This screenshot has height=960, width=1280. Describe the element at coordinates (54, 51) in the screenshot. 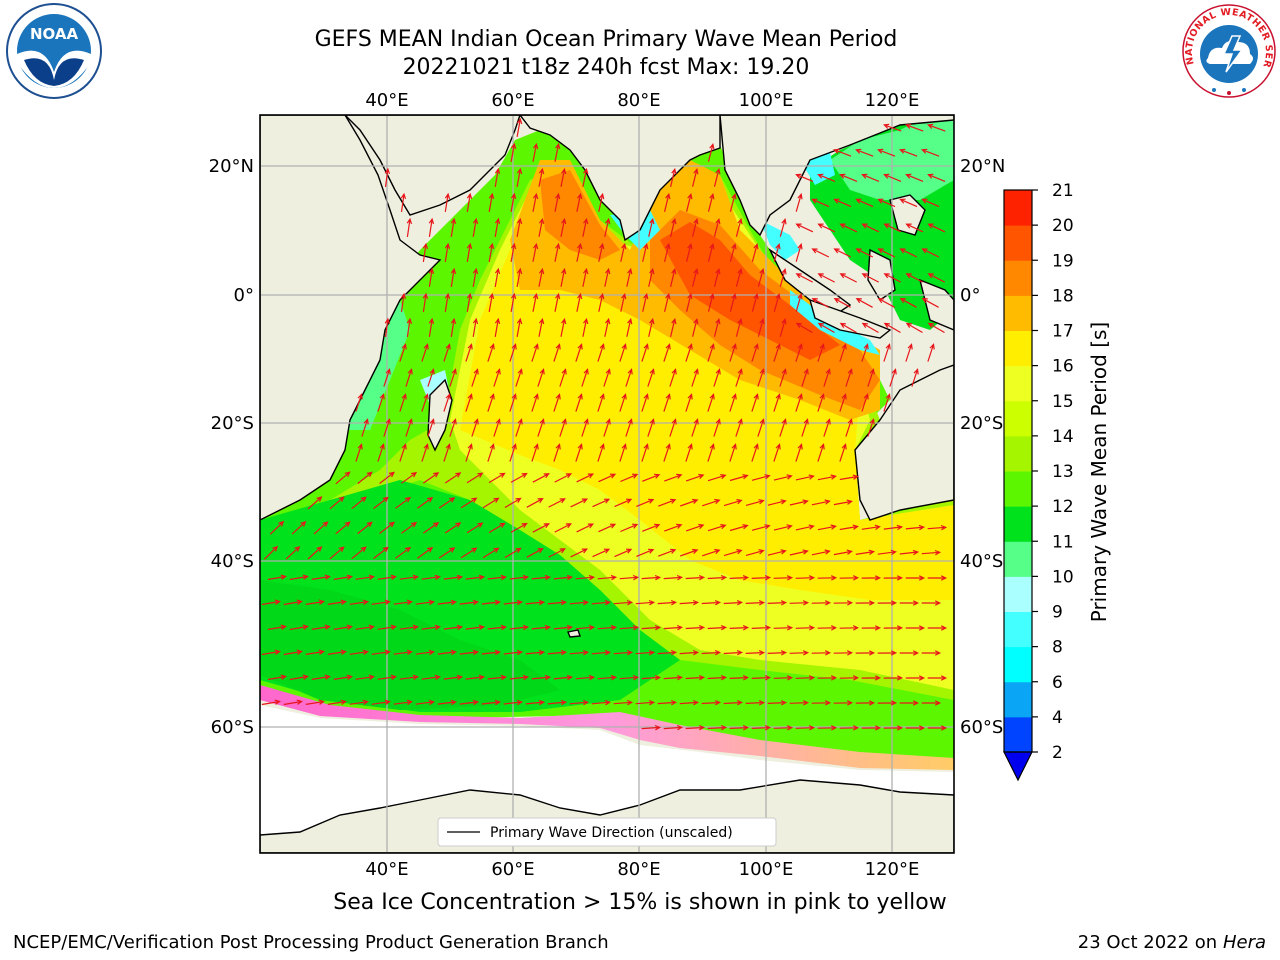

I see `noaa-logo: NOAA` at that location.